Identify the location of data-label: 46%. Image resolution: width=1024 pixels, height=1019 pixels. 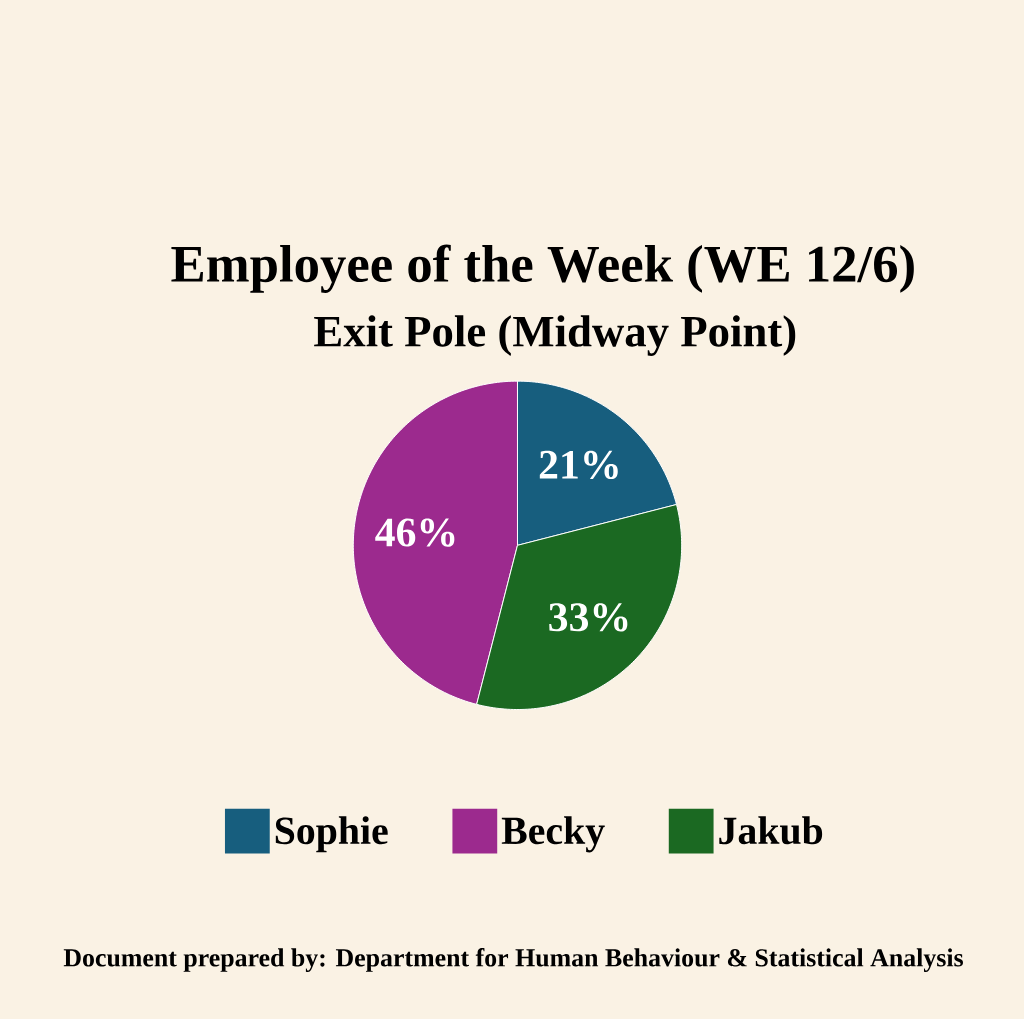
(415, 532).